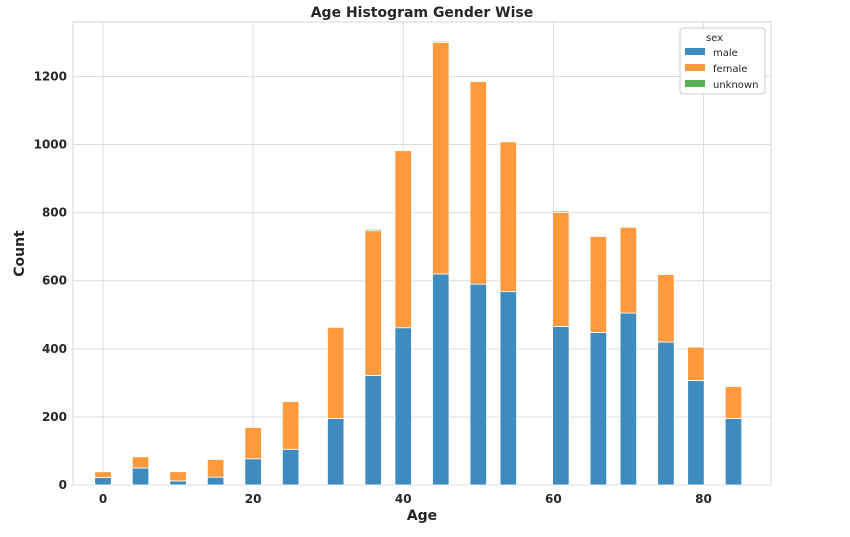  Describe the element at coordinates (695, 83) in the screenshot. I see `legend-swatch-unknown` at that location.